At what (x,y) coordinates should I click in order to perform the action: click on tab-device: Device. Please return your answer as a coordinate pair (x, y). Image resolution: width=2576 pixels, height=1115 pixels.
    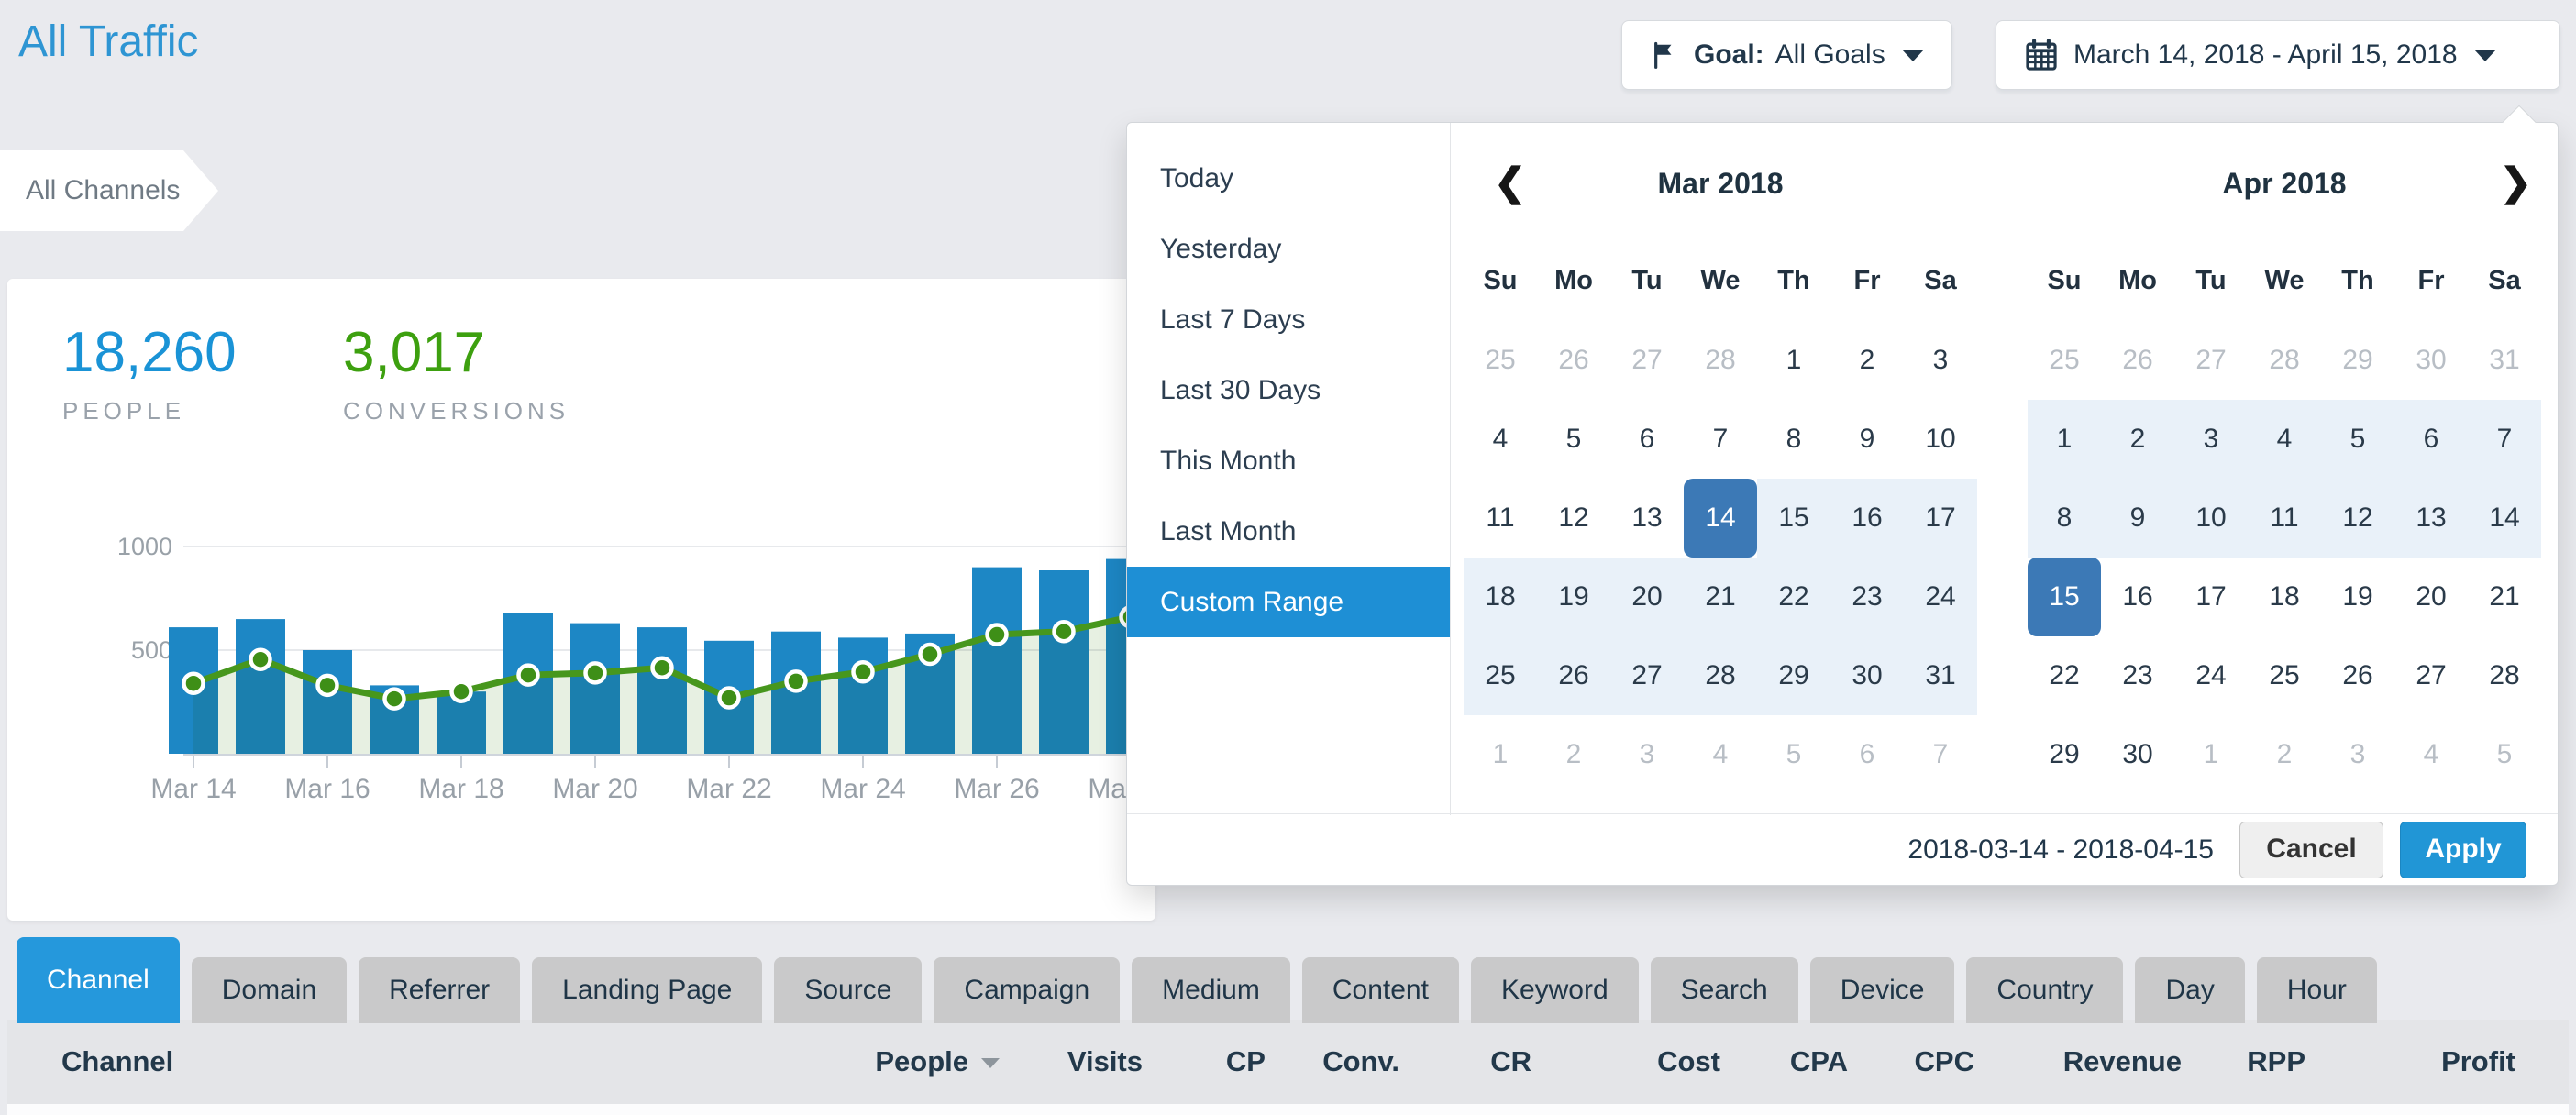
    Looking at the image, I should click on (1882, 990).